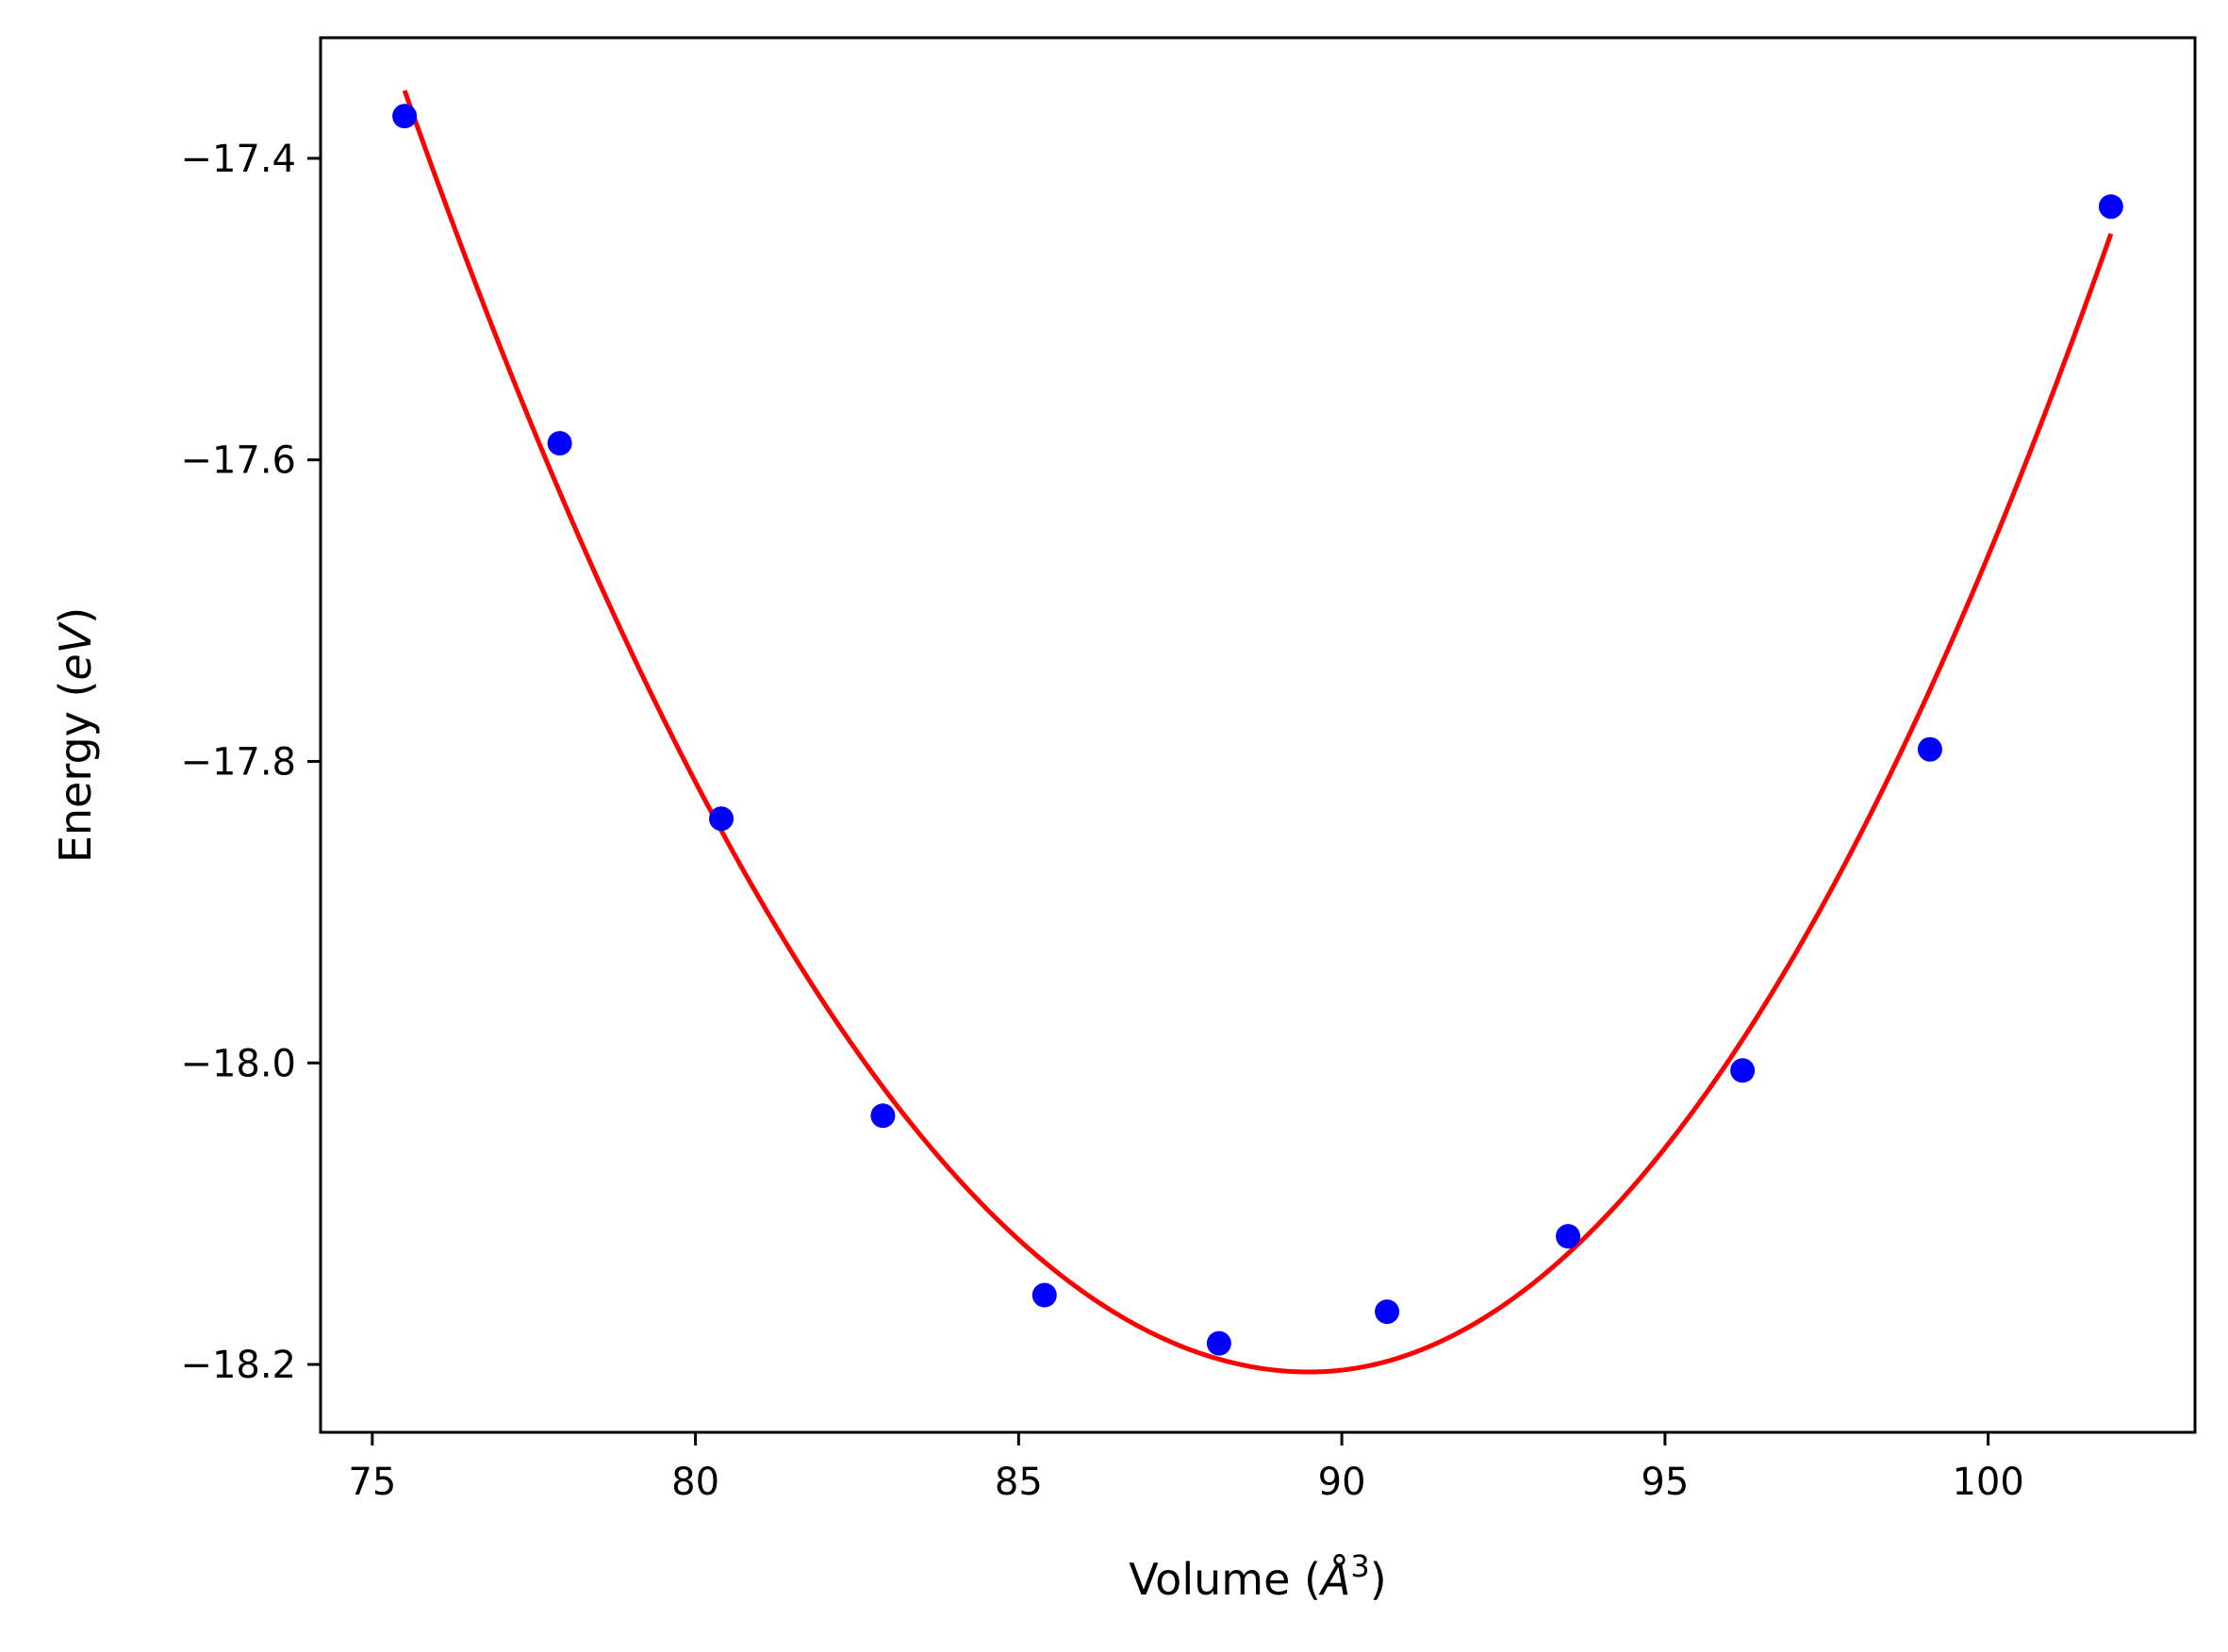  I want to click on x-axis-label-exponent: 3, so click(1359, 1566).